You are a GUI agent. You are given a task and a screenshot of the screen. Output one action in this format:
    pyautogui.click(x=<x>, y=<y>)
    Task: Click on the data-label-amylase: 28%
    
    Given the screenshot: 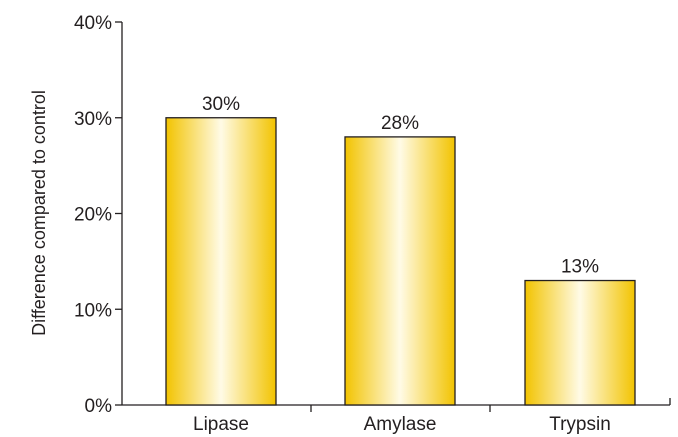 What is the action you would take?
    pyautogui.click(x=400, y=123)
    